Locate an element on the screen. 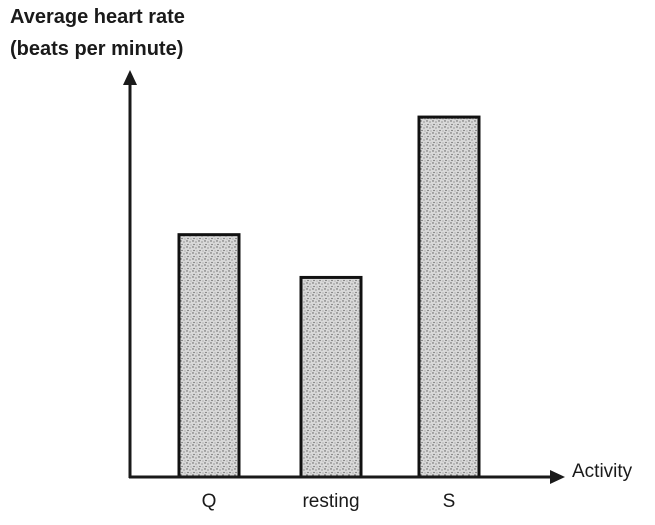  bar-s is located at coordinates (449, 297).